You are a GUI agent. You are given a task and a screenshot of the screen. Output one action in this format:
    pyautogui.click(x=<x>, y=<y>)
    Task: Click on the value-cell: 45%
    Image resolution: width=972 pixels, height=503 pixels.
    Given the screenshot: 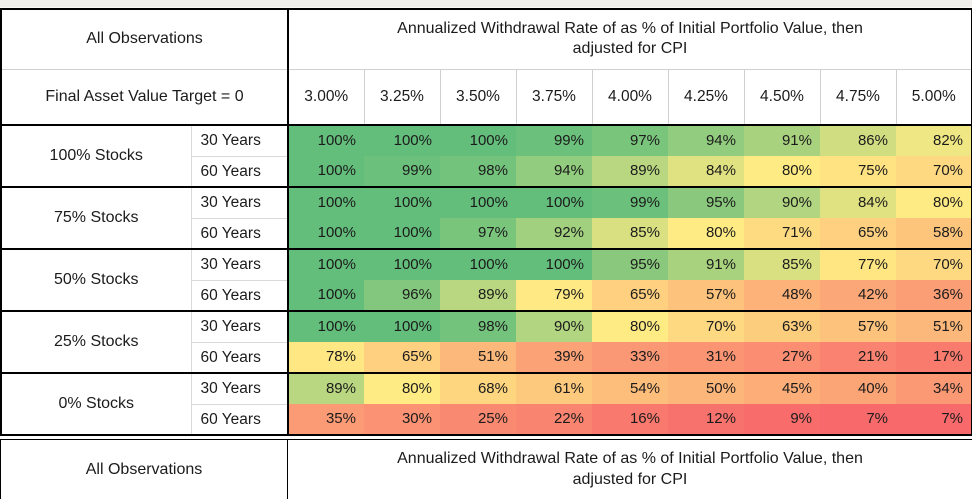 What is the action you would take?
    pyautogui.click(x=782, y=388)
    